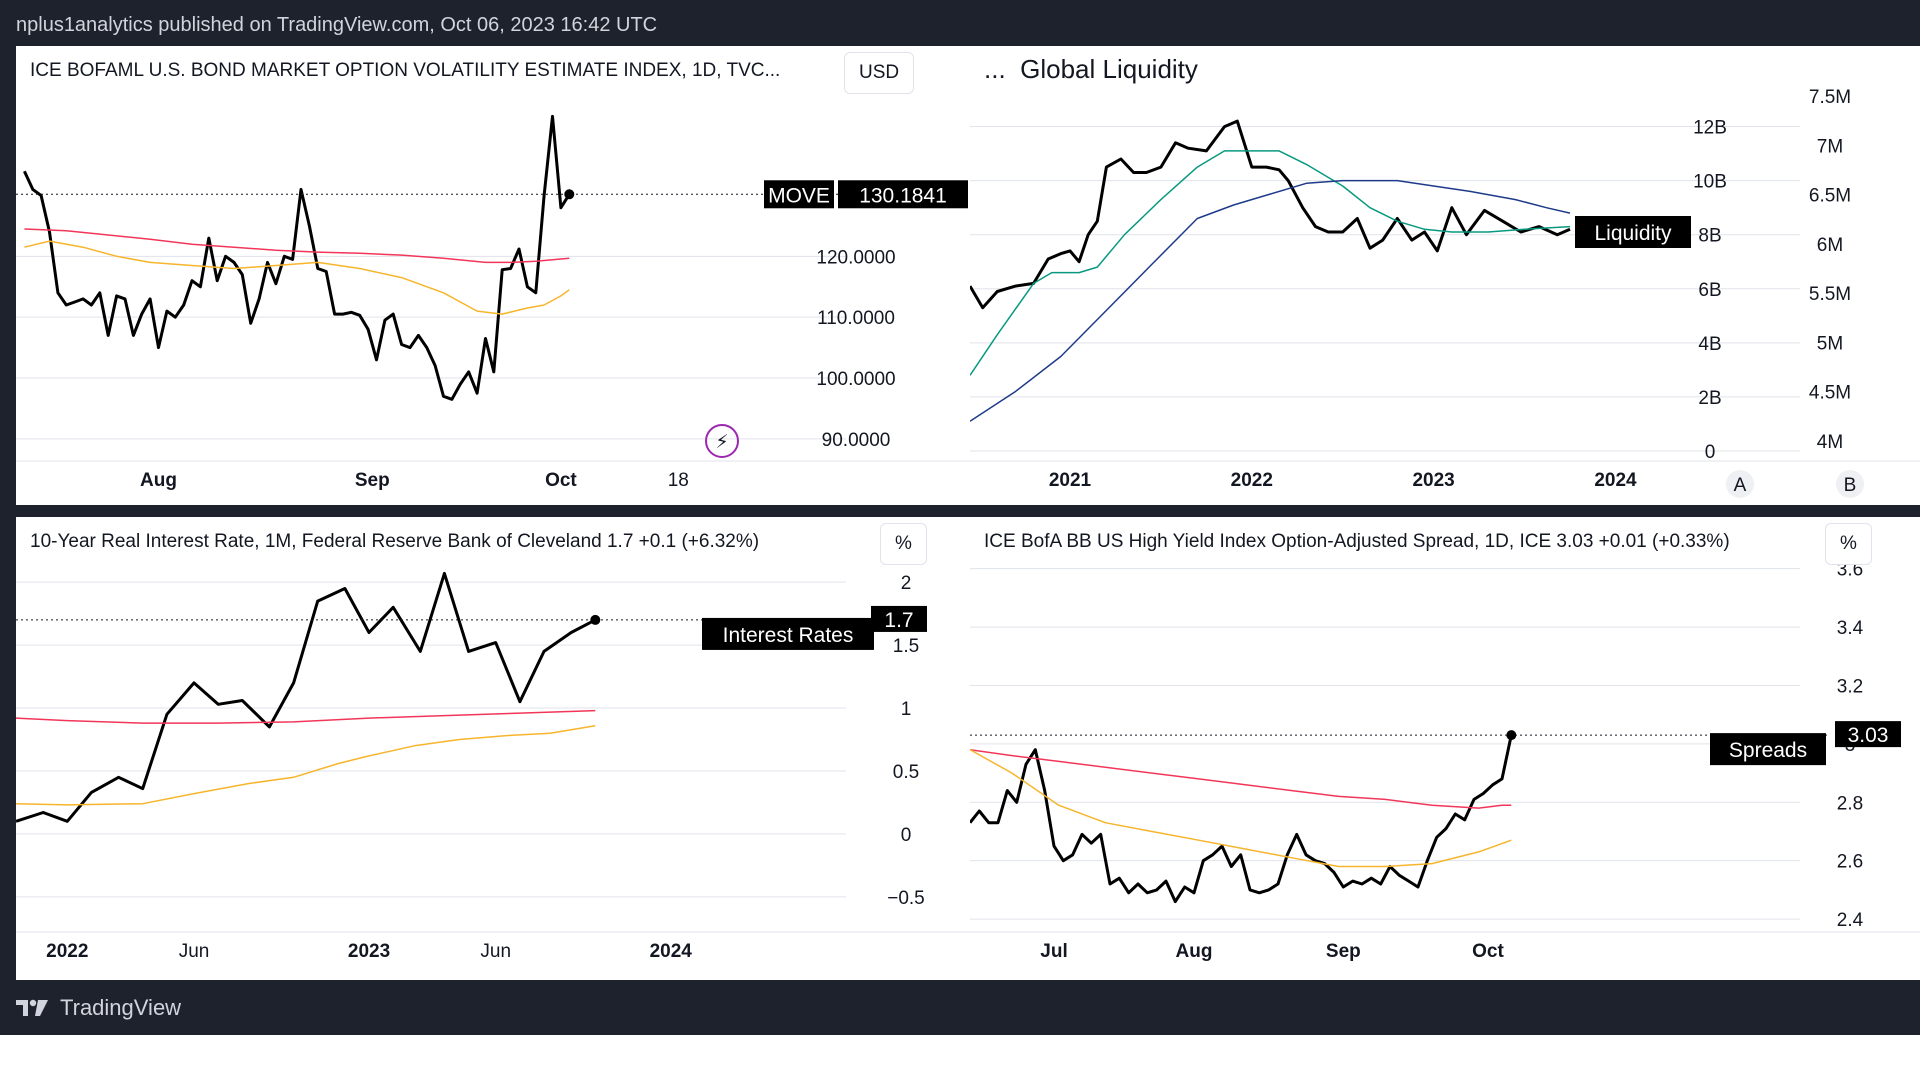 The width and height of the screenshot is (1920, 1080). What do you see at coordinates (1709, 236) in the screenshot?
I see `y-tick-label: 8B` at bounding box center [1709, 236].